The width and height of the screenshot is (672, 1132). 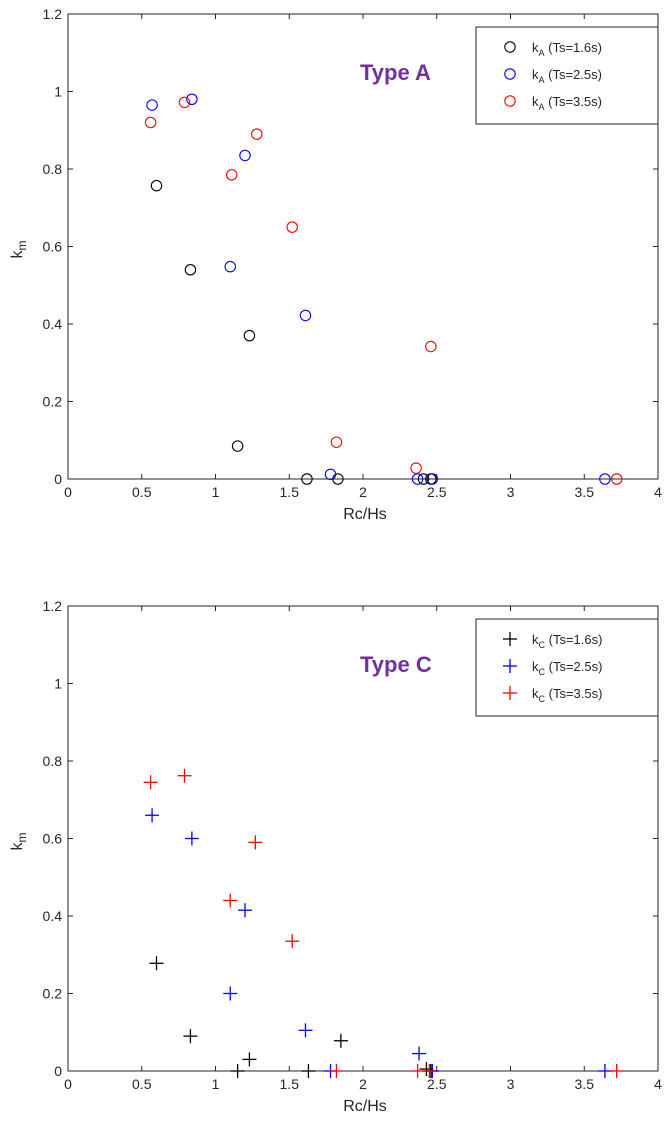 I want to click on legend: kA (Ts=1.6s) kA (Ts=2.5s) kA (Ts=3.5s), so click(x=567, y=75).